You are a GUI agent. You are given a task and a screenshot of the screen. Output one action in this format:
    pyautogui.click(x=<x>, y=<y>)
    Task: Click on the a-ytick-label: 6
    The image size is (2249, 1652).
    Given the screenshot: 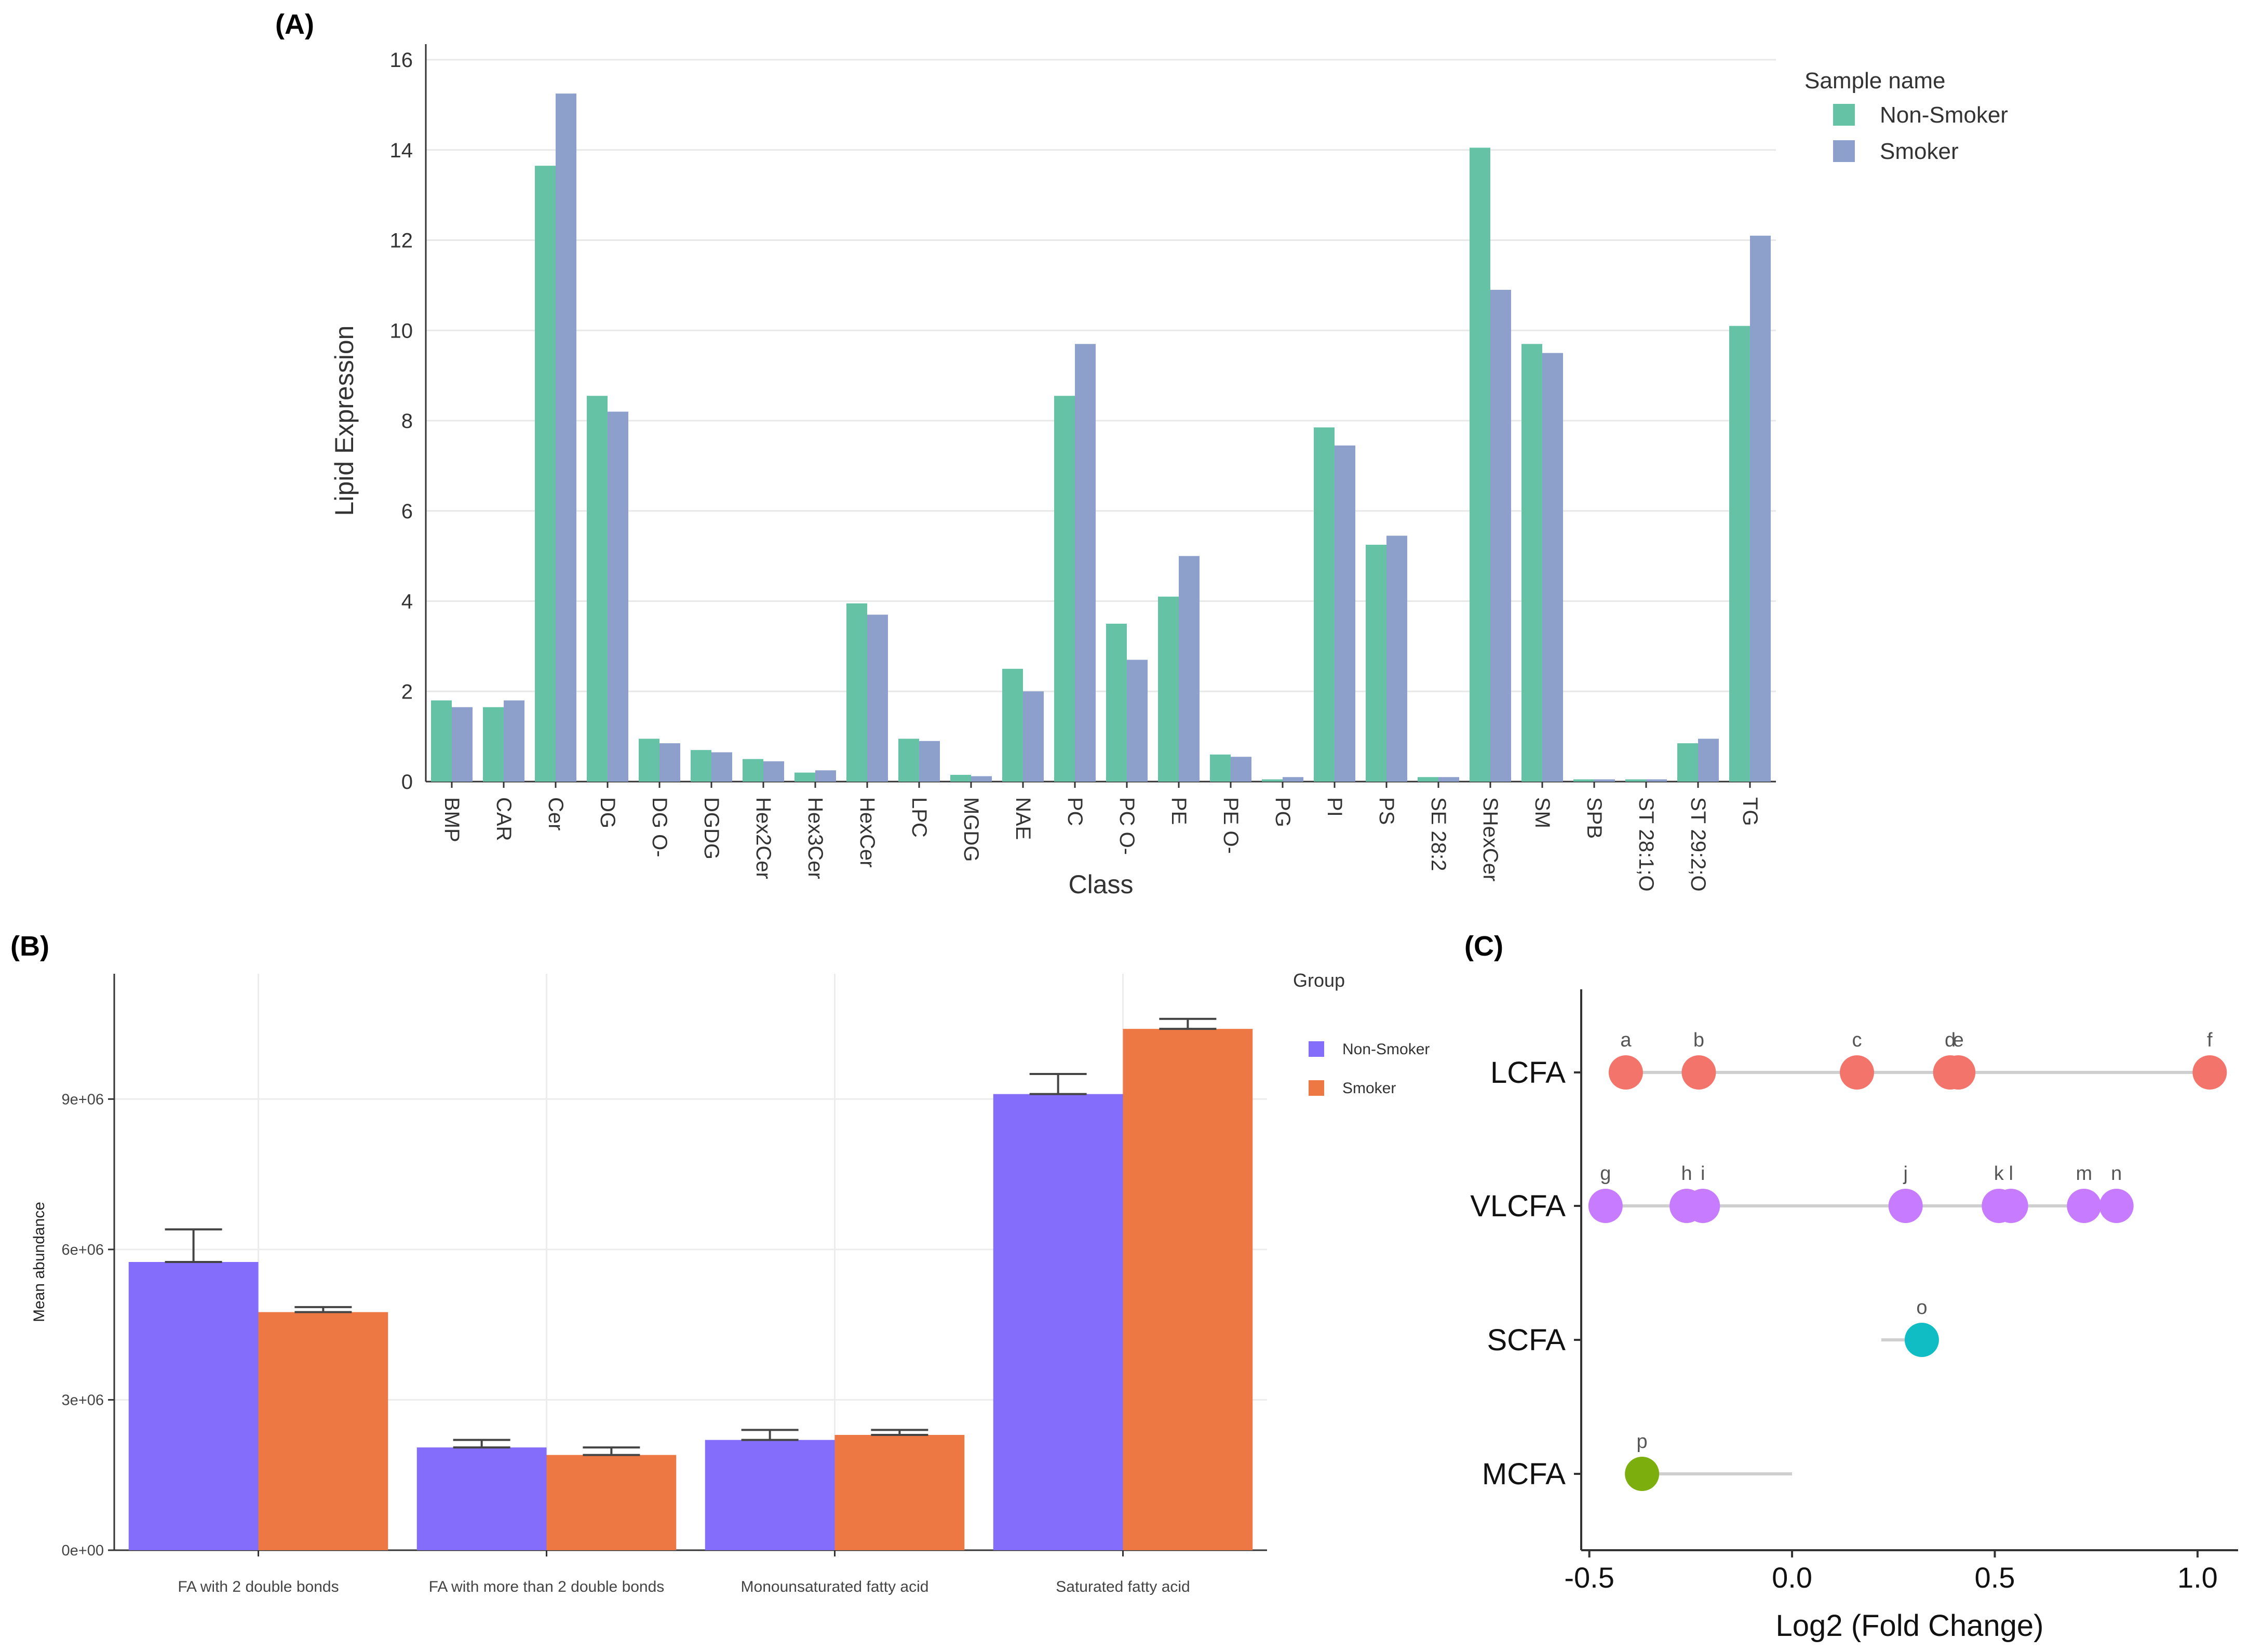 What is the action you would take?
    pyautogui.click(x=407, y=511)
    